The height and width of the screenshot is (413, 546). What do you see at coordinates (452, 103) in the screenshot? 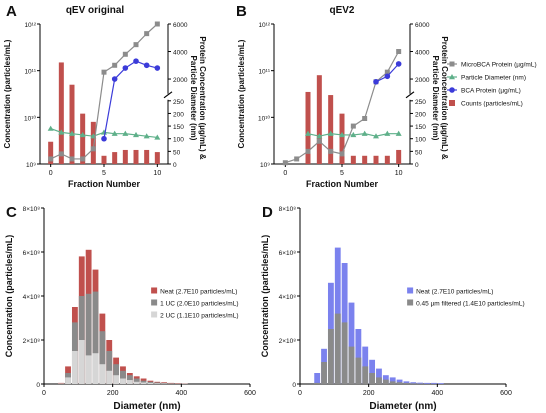
I see `legend-bar-marker` at bounding box center [452, 103].